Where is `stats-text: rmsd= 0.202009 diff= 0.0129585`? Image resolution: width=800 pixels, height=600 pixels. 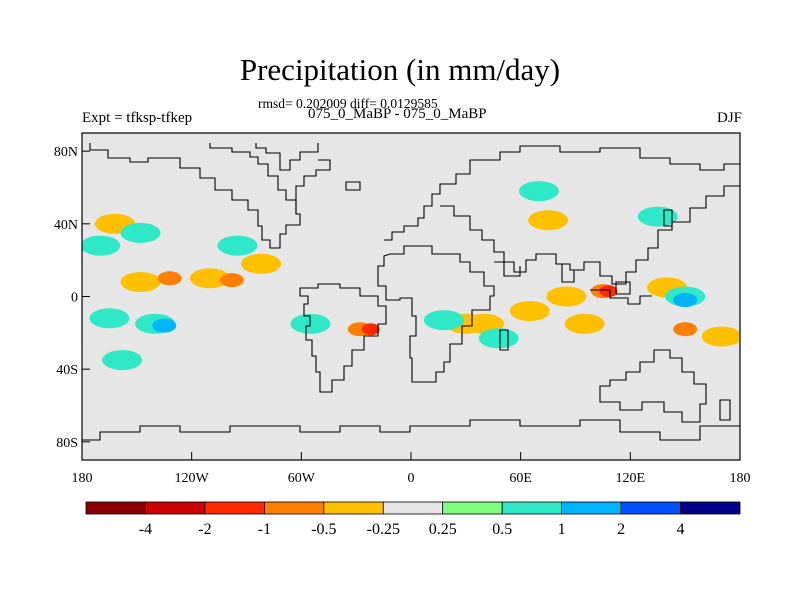 stats-text: rmsd= 0.202009 diff= 0.0129585 is located at coordinates (348, 103).